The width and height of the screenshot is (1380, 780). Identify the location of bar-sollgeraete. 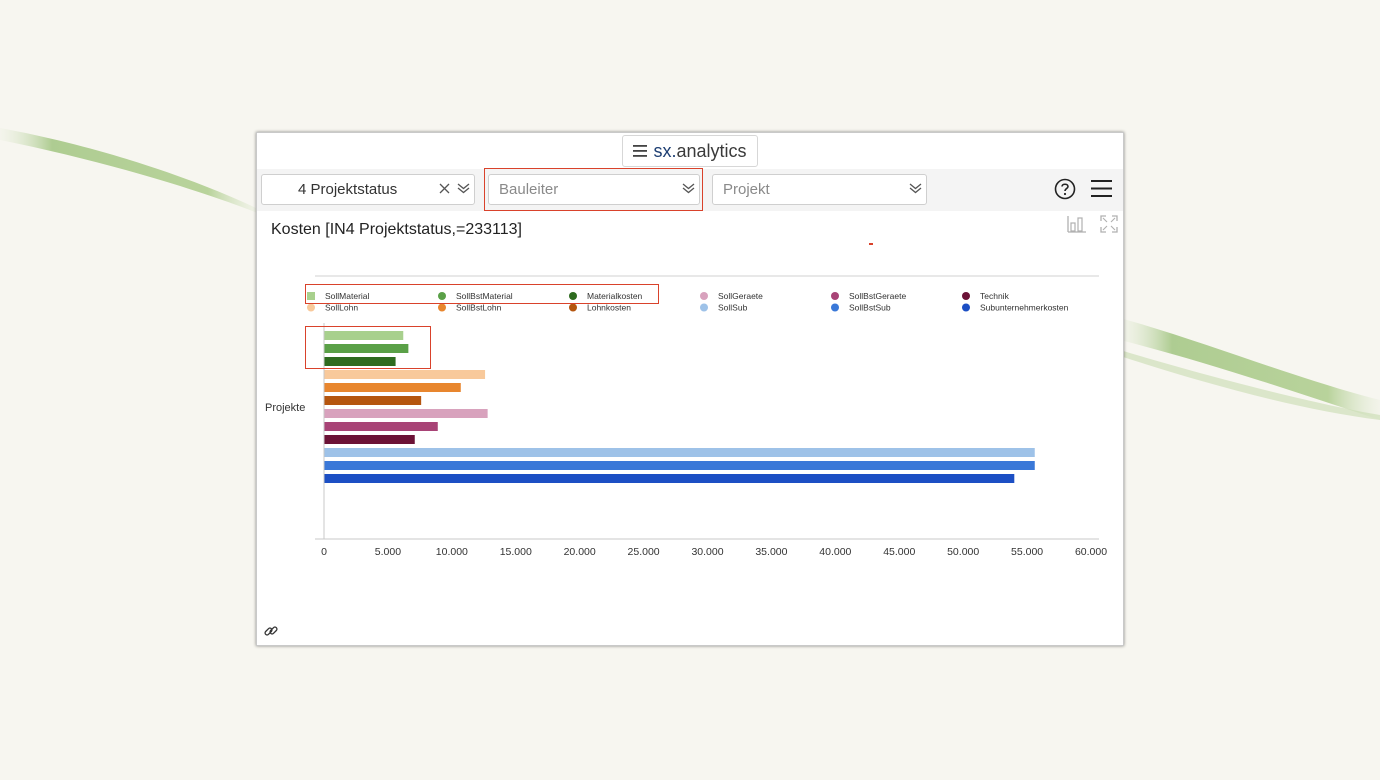
(406, 413).